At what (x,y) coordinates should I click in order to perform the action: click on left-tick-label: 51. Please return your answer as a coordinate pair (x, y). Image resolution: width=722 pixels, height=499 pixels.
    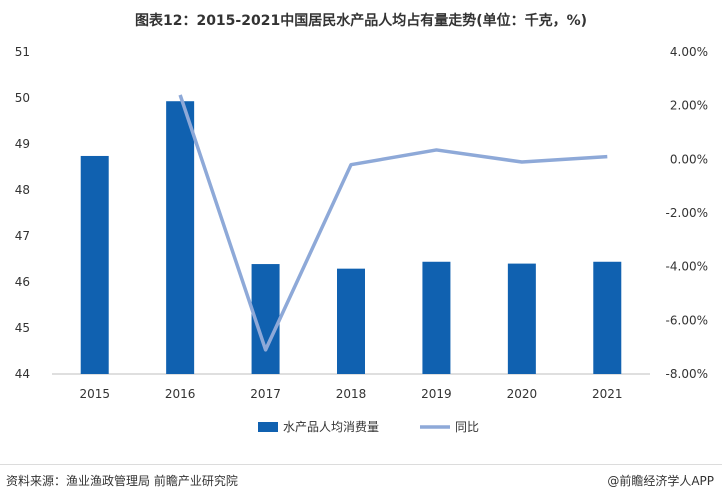
    Looking at the image, I should click on (22, 52).